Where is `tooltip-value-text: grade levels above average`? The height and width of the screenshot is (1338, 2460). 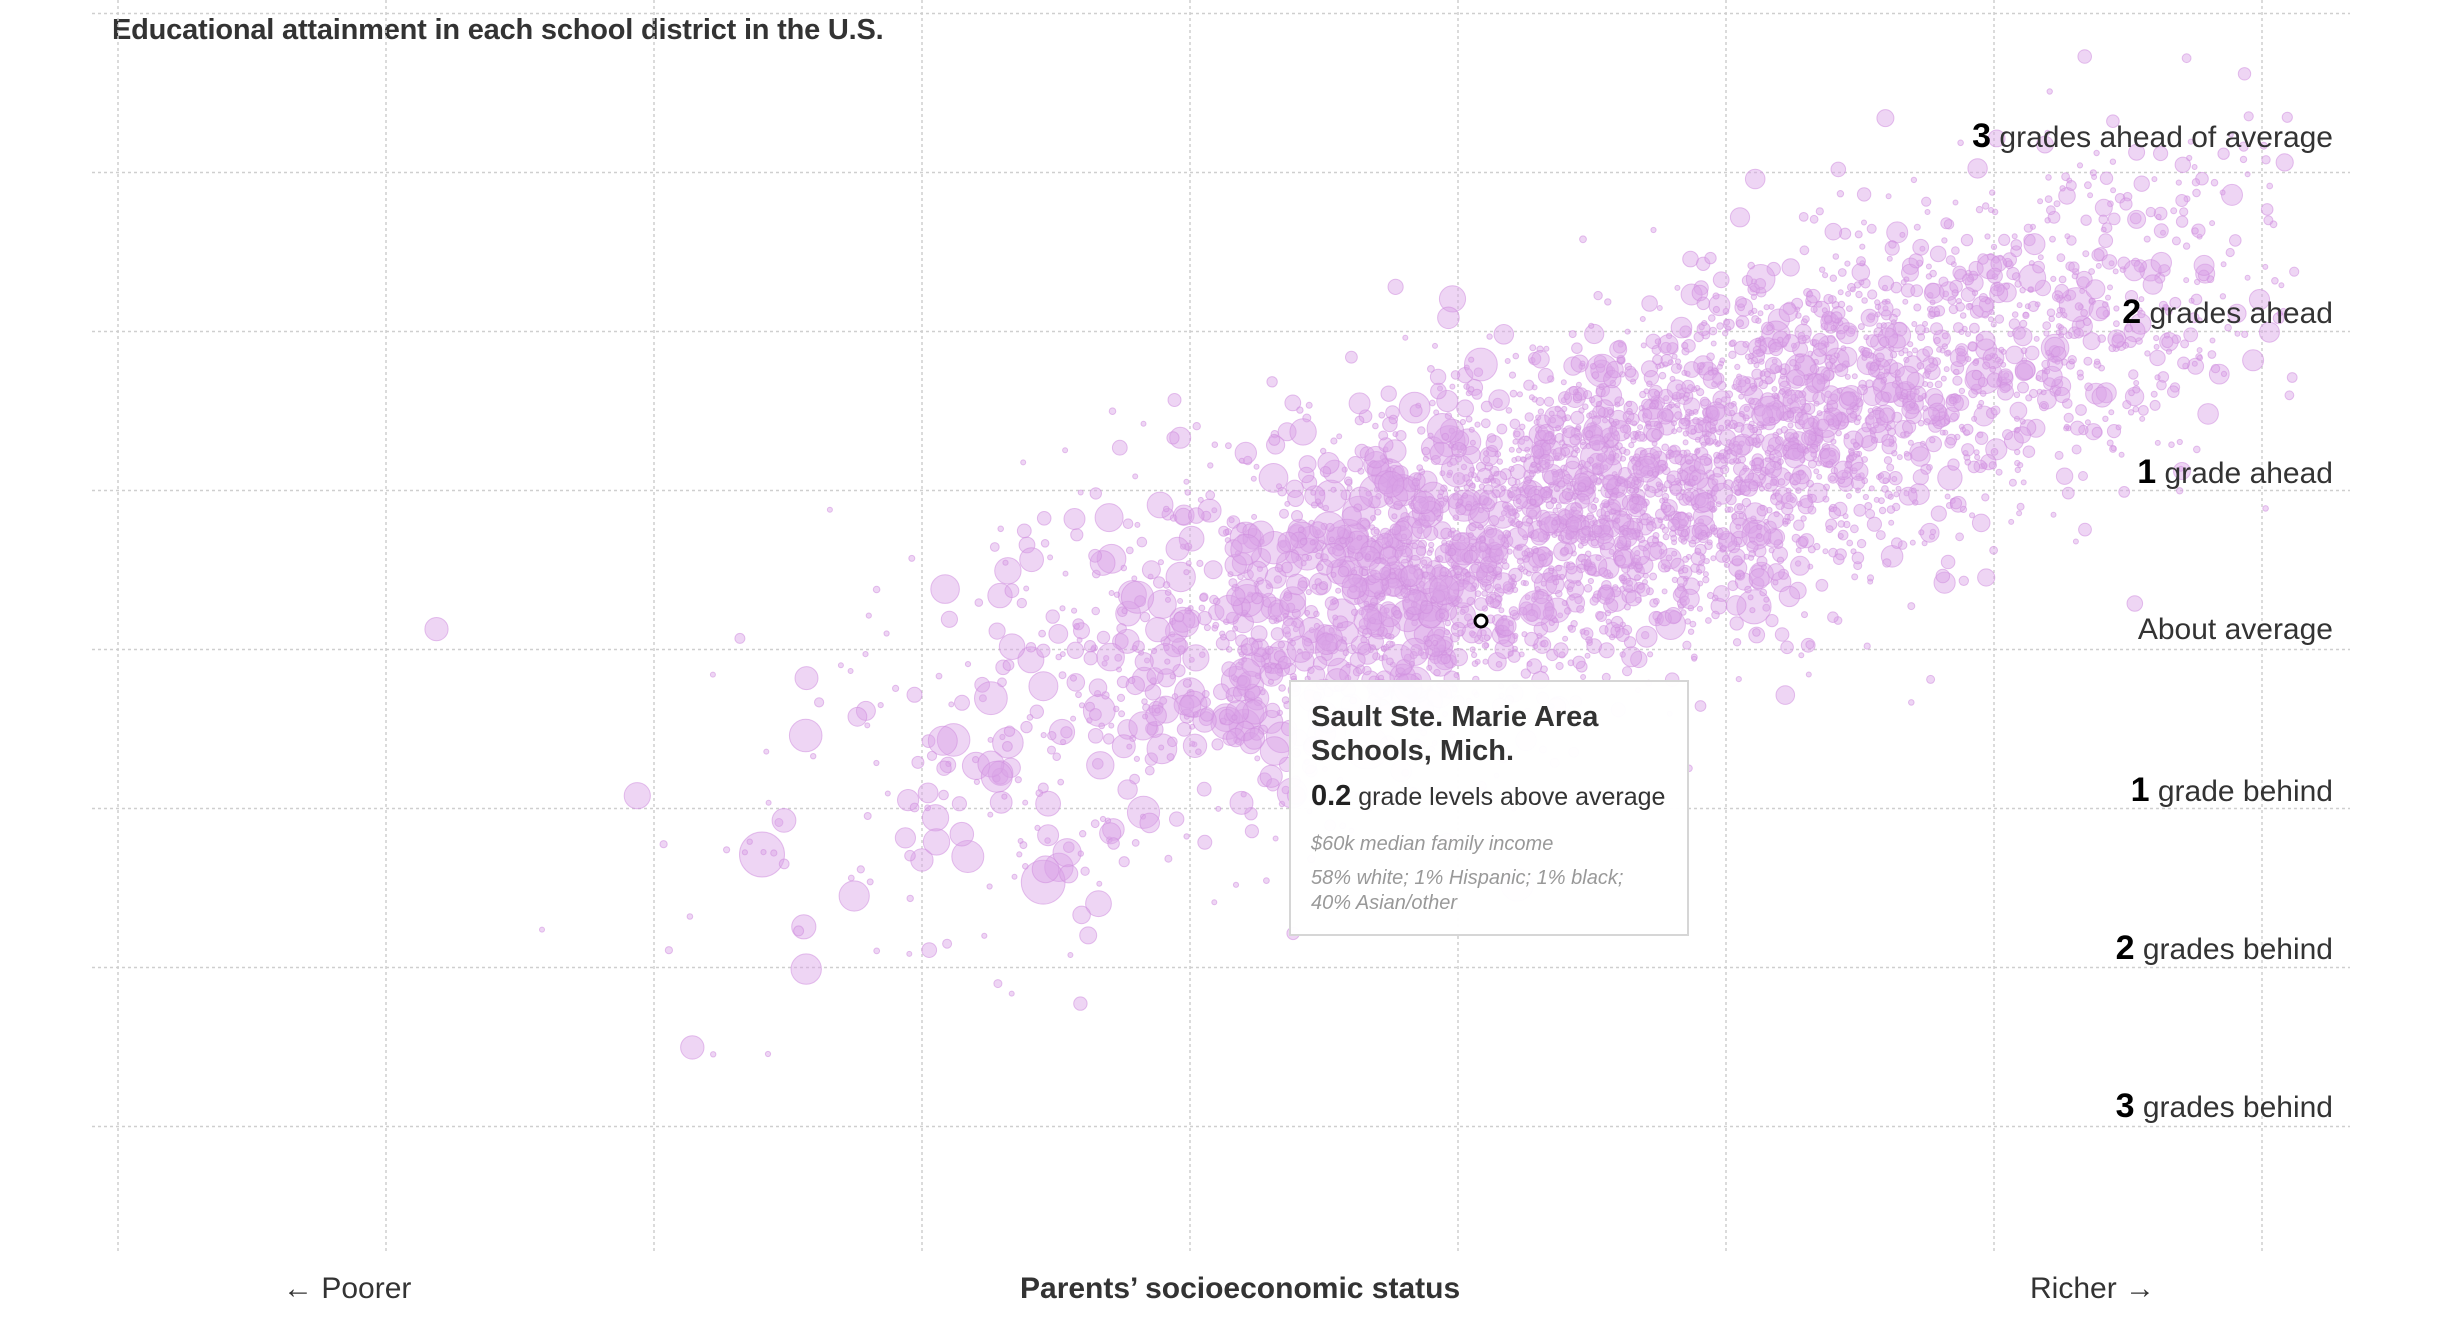 tooltip-value-text: grade levels above average is located at coordinates (1512, 797).